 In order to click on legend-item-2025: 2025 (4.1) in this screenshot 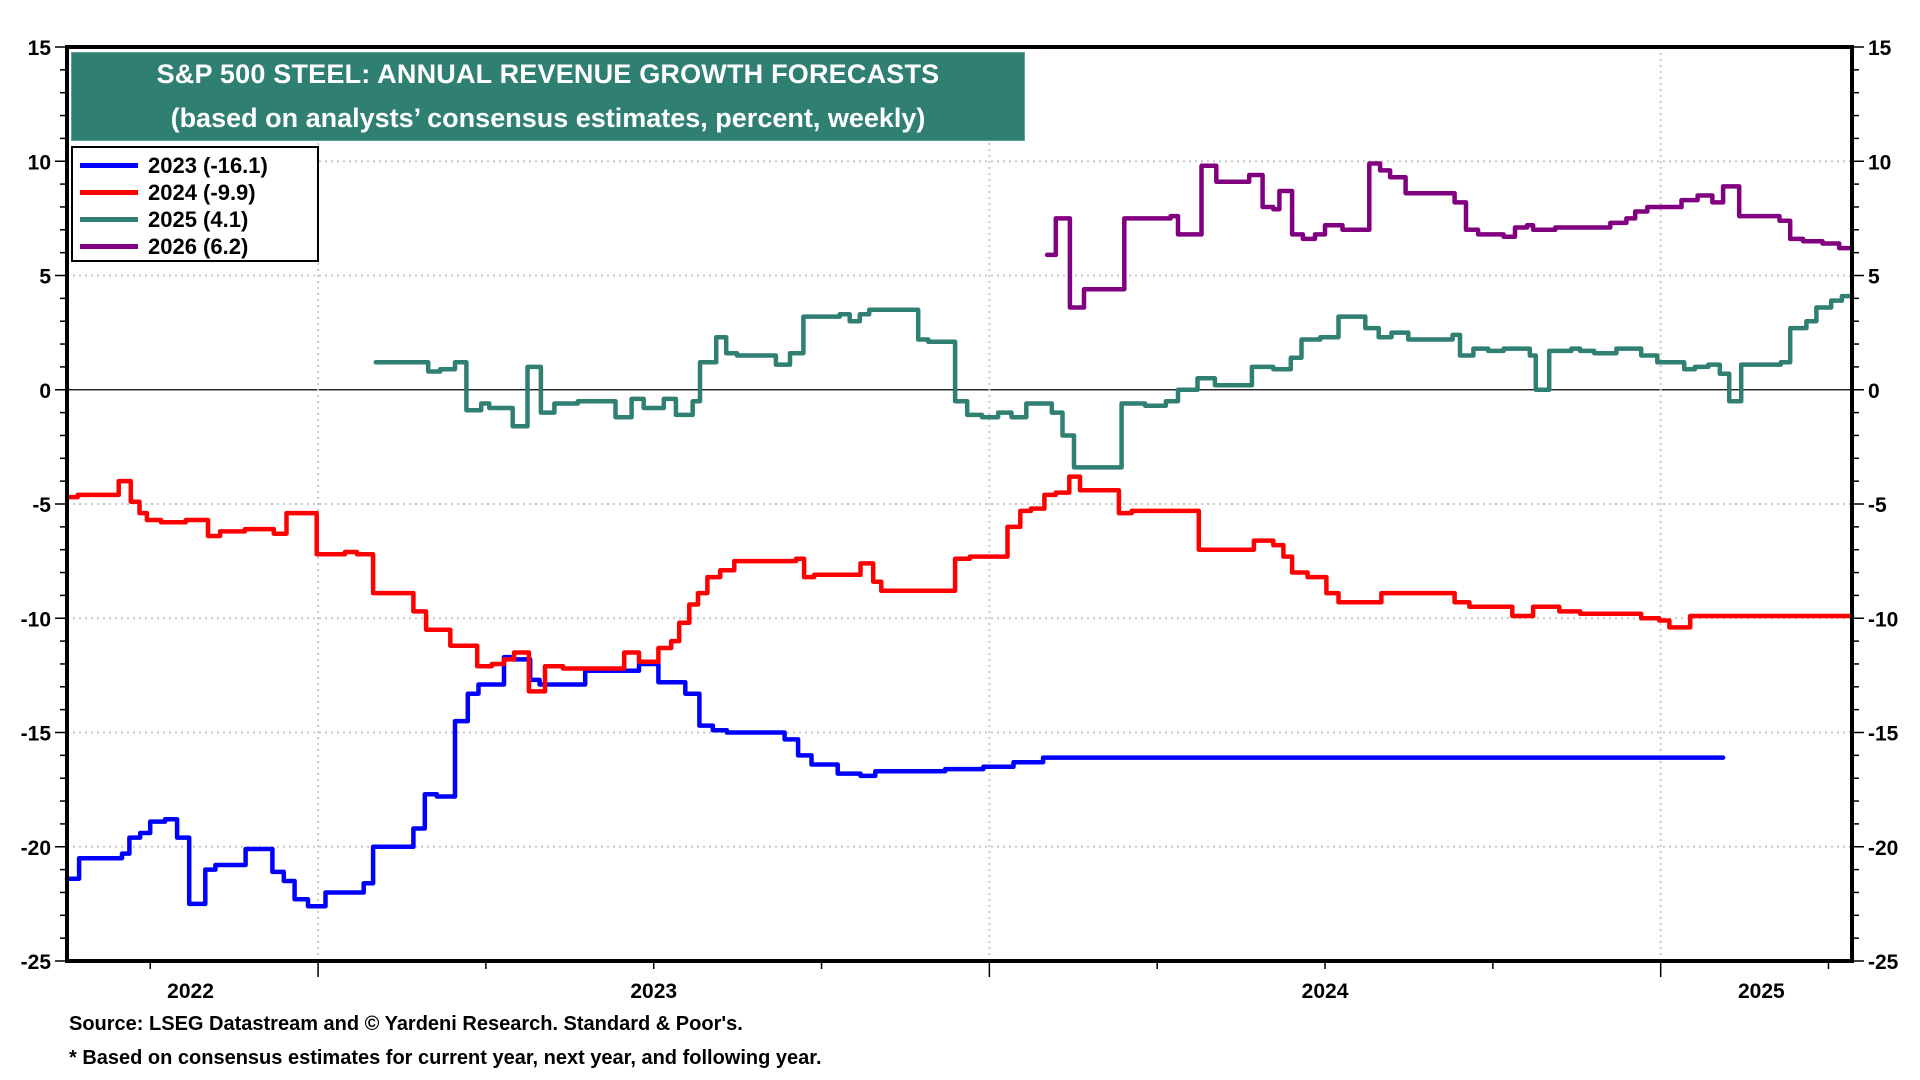, I will do `click(195, 219)`.